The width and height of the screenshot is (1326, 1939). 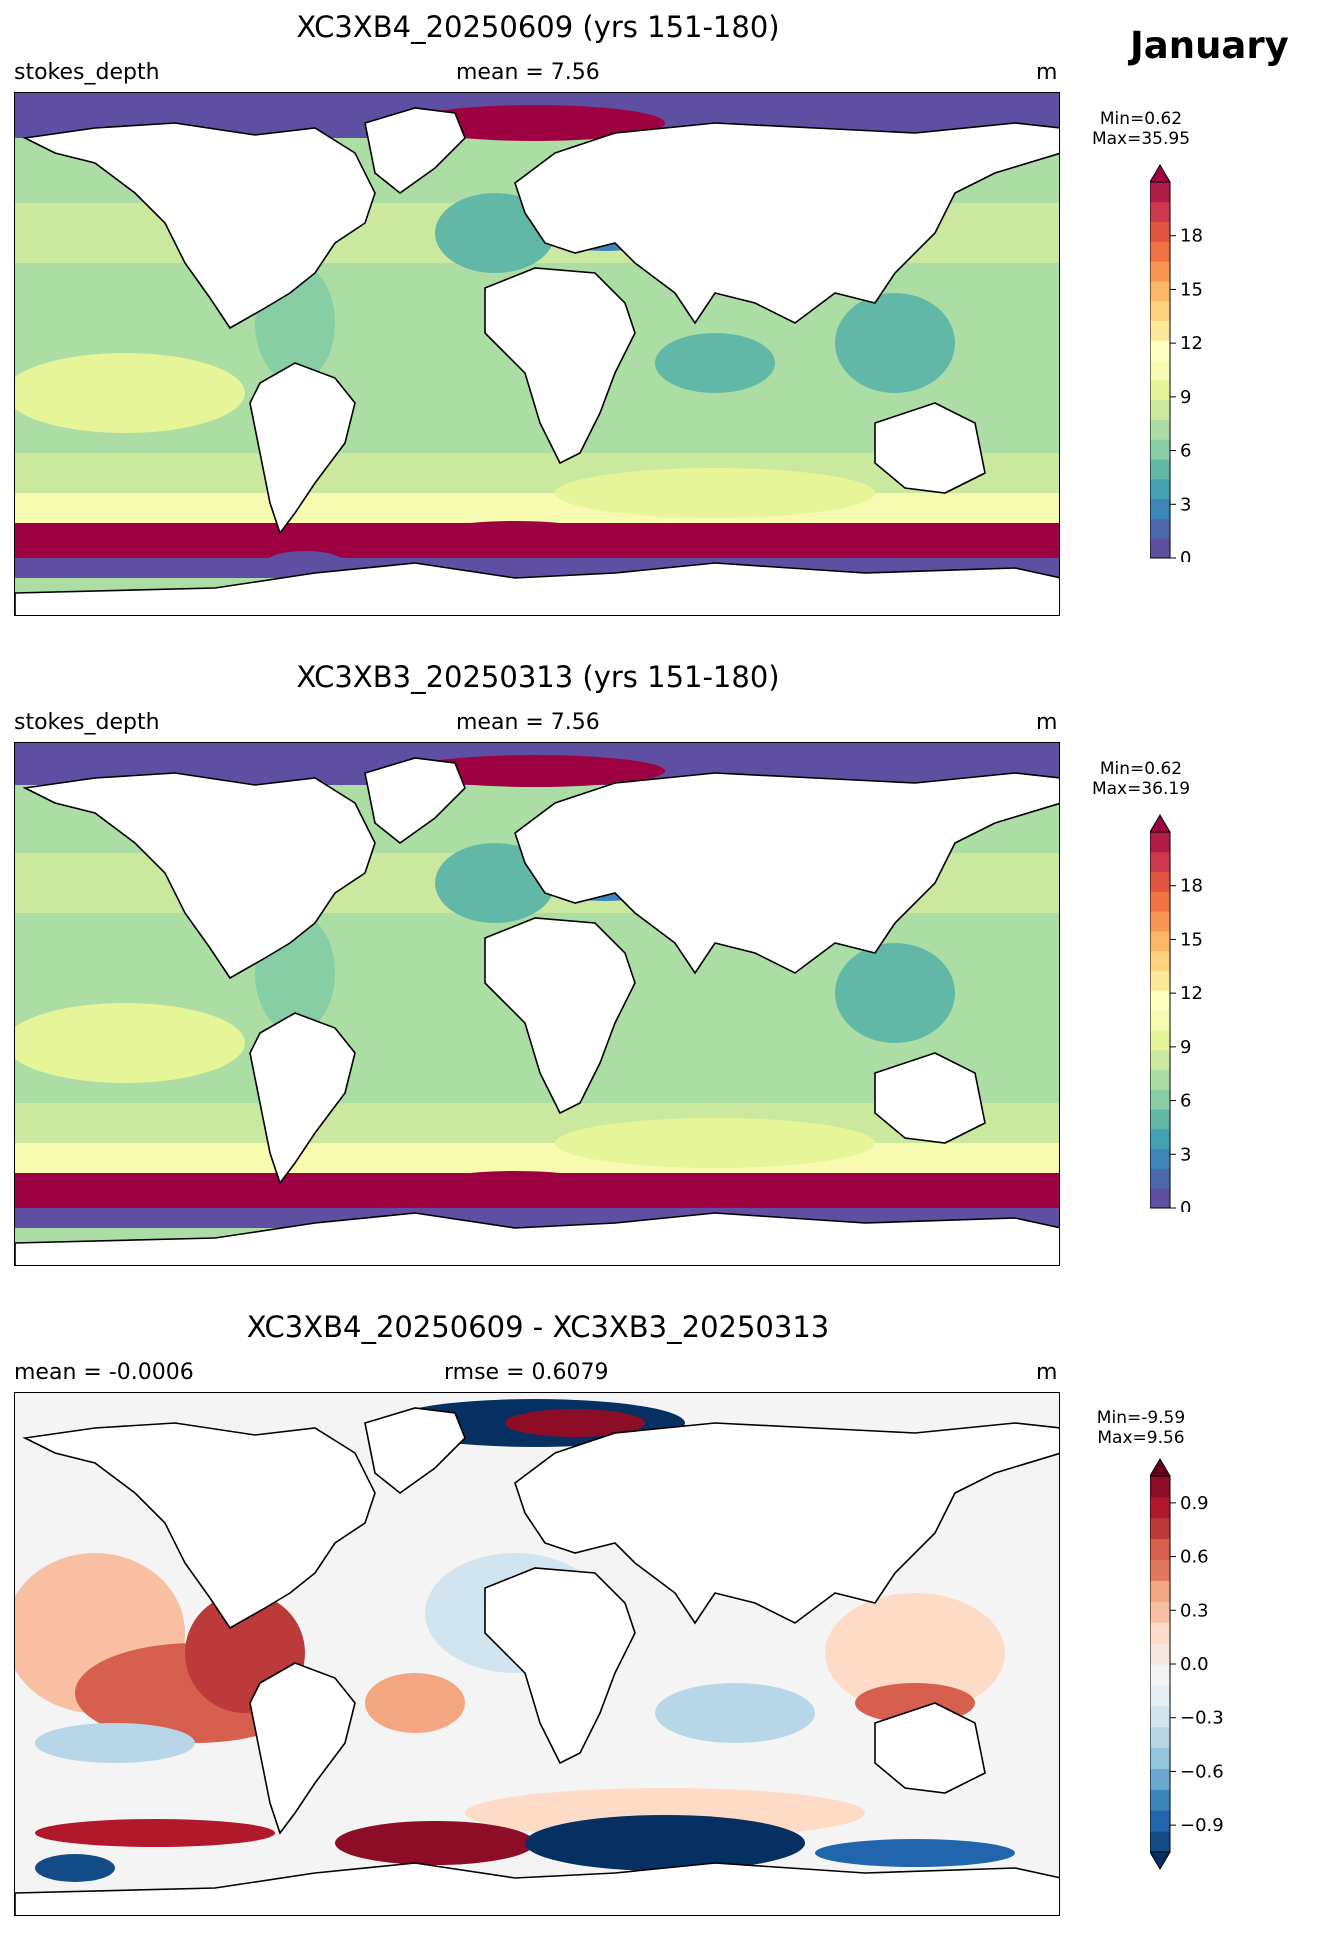 I want to click on colorbar-tick-label: 0.6, so click(x=1194, y=1557).